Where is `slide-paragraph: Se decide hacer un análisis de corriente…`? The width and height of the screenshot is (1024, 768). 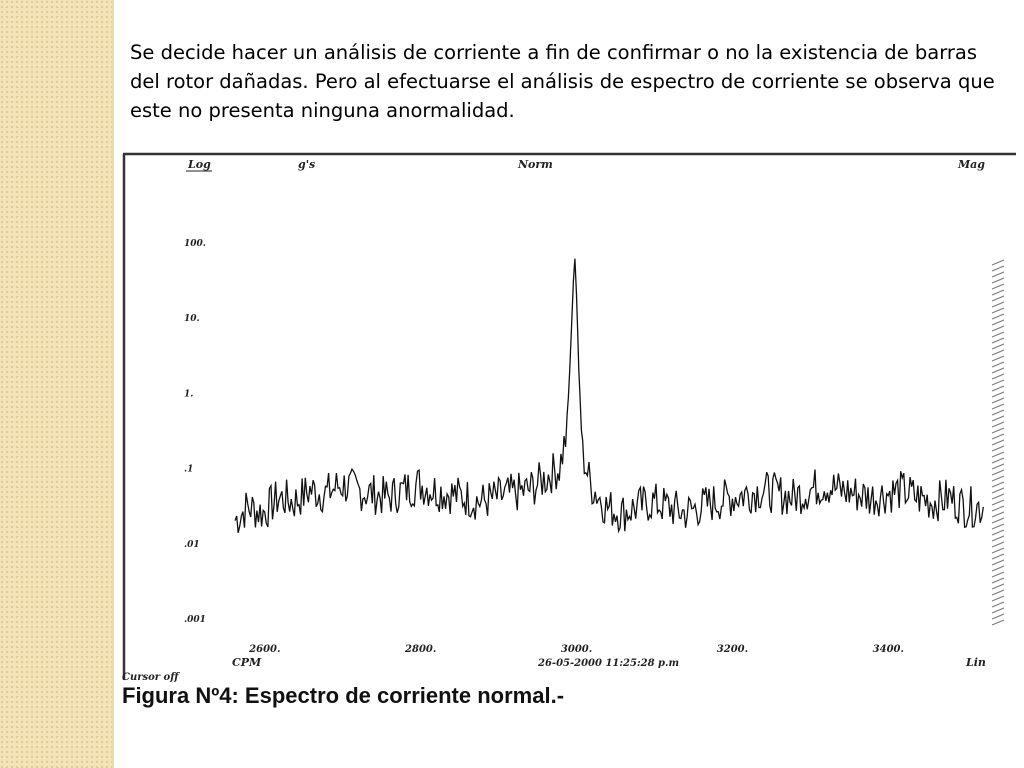
slide-paragraph: Se decide hacer un análisis de corriente… is located at coordinates (562, 81).